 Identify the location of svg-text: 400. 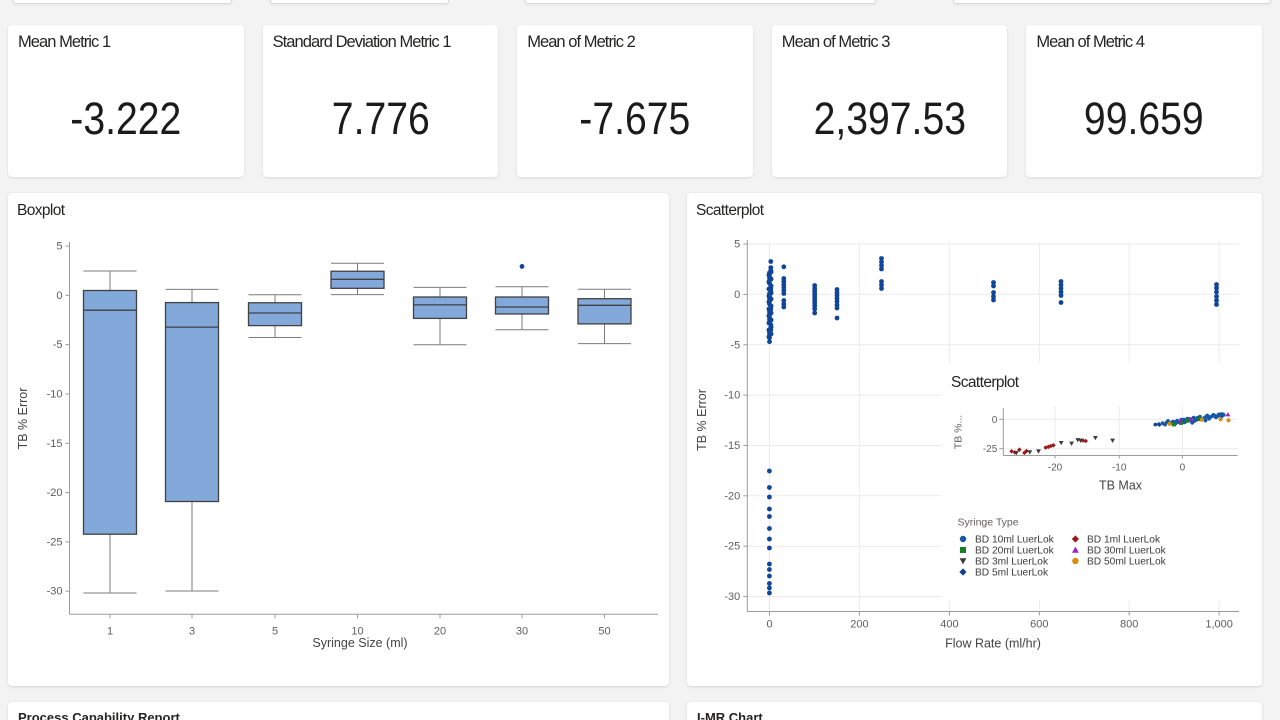
(949, 625).